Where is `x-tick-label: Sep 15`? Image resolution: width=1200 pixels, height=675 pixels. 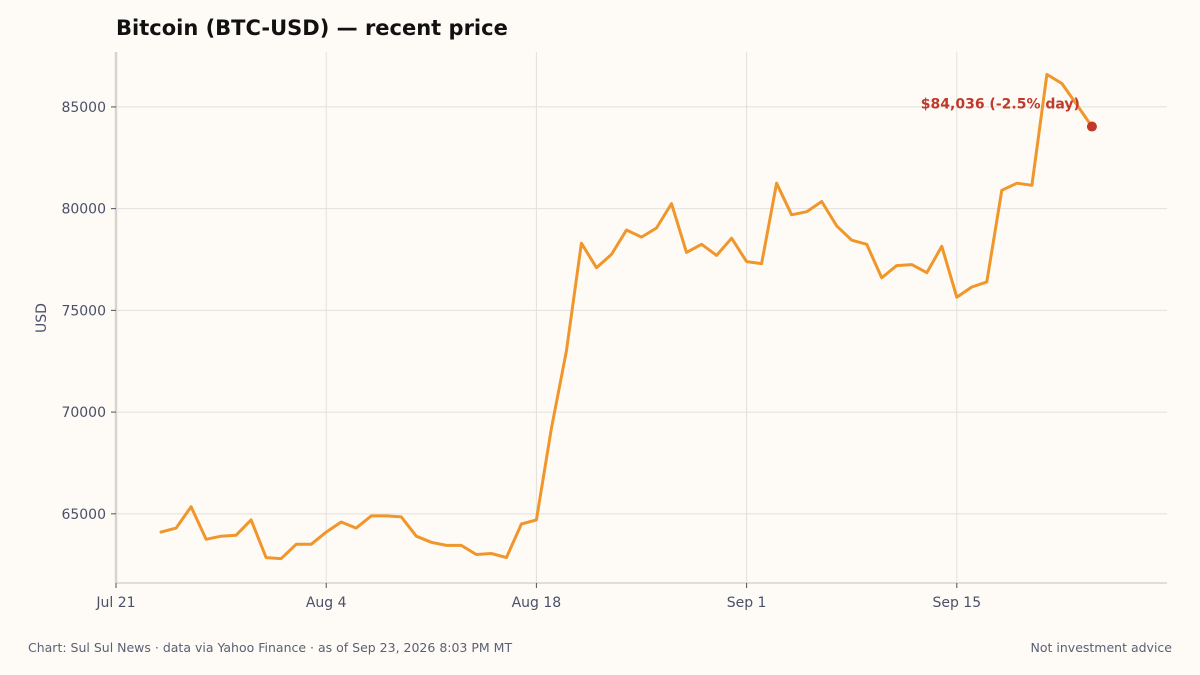
x-tick-label: Sep 15 is located at coordinates (956, 603).